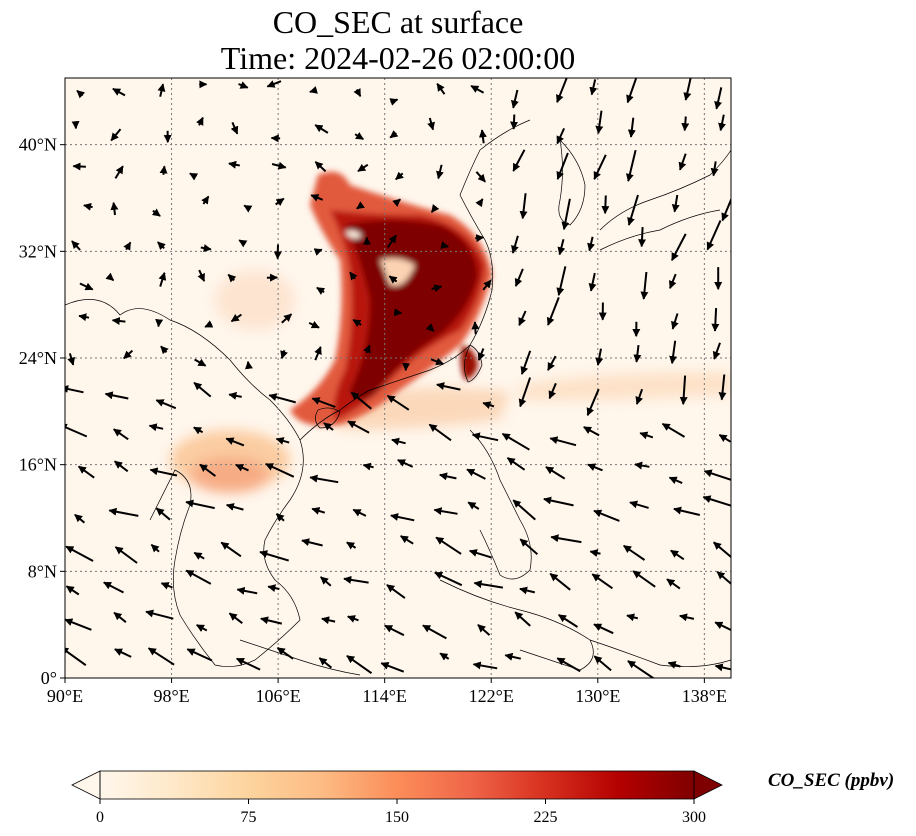  Describe the element at coordinates (42, 411) in the screenshot. I see `latitude-axis: 0° 8°N 16°N 24°N 32°N 40°N` at that location.